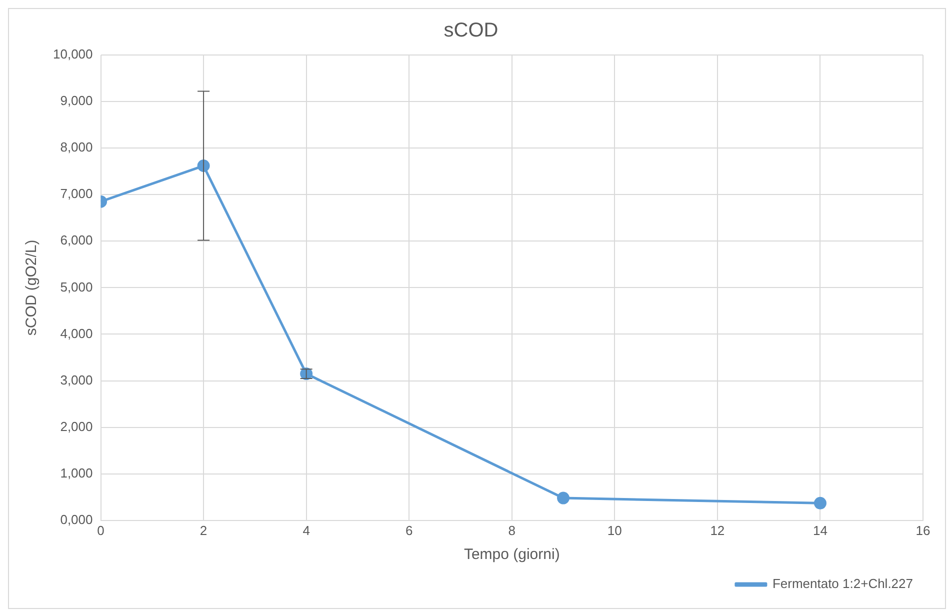  I want to click on x-axis-title: Tempo (giorni), so click(512, 555).